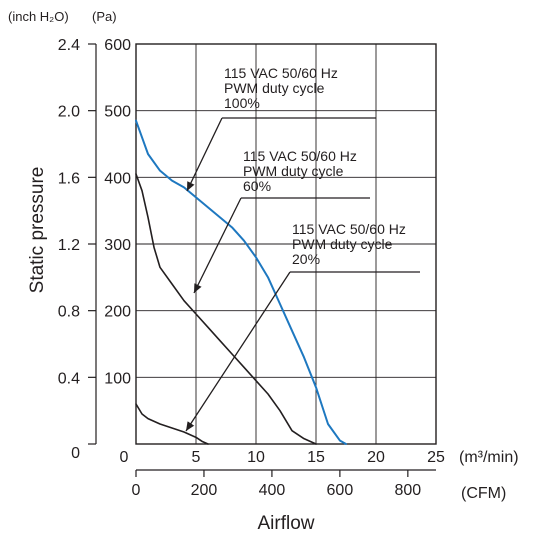 The height and width of the screenshot is (539, 544). What do you see at coordinates (256, 457) in the screenshot?
I see `x-tick-label: 10` at bounding box center [256, 457].